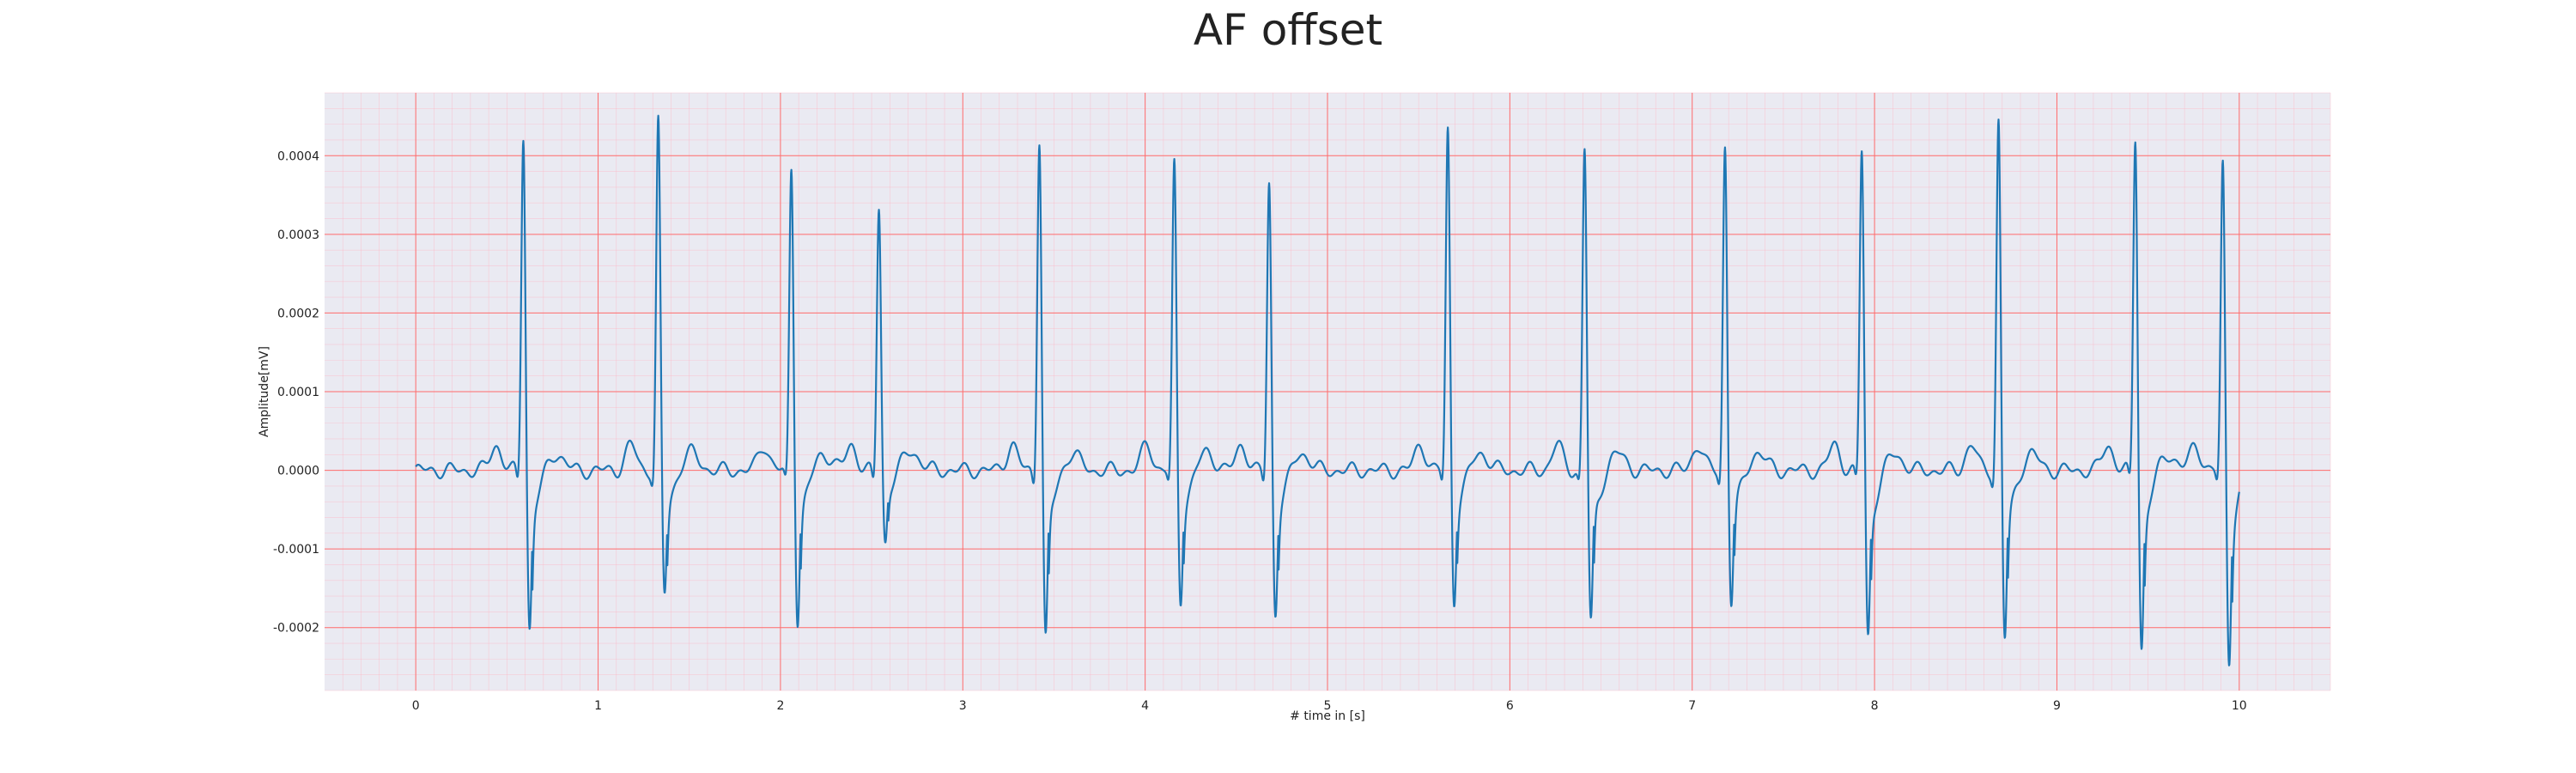 The image size is (2576, 773). What do you see at coordinates (780, 706) in the screenshot?
I see `x-tick-label: 2` at bounding box center [780, 706].